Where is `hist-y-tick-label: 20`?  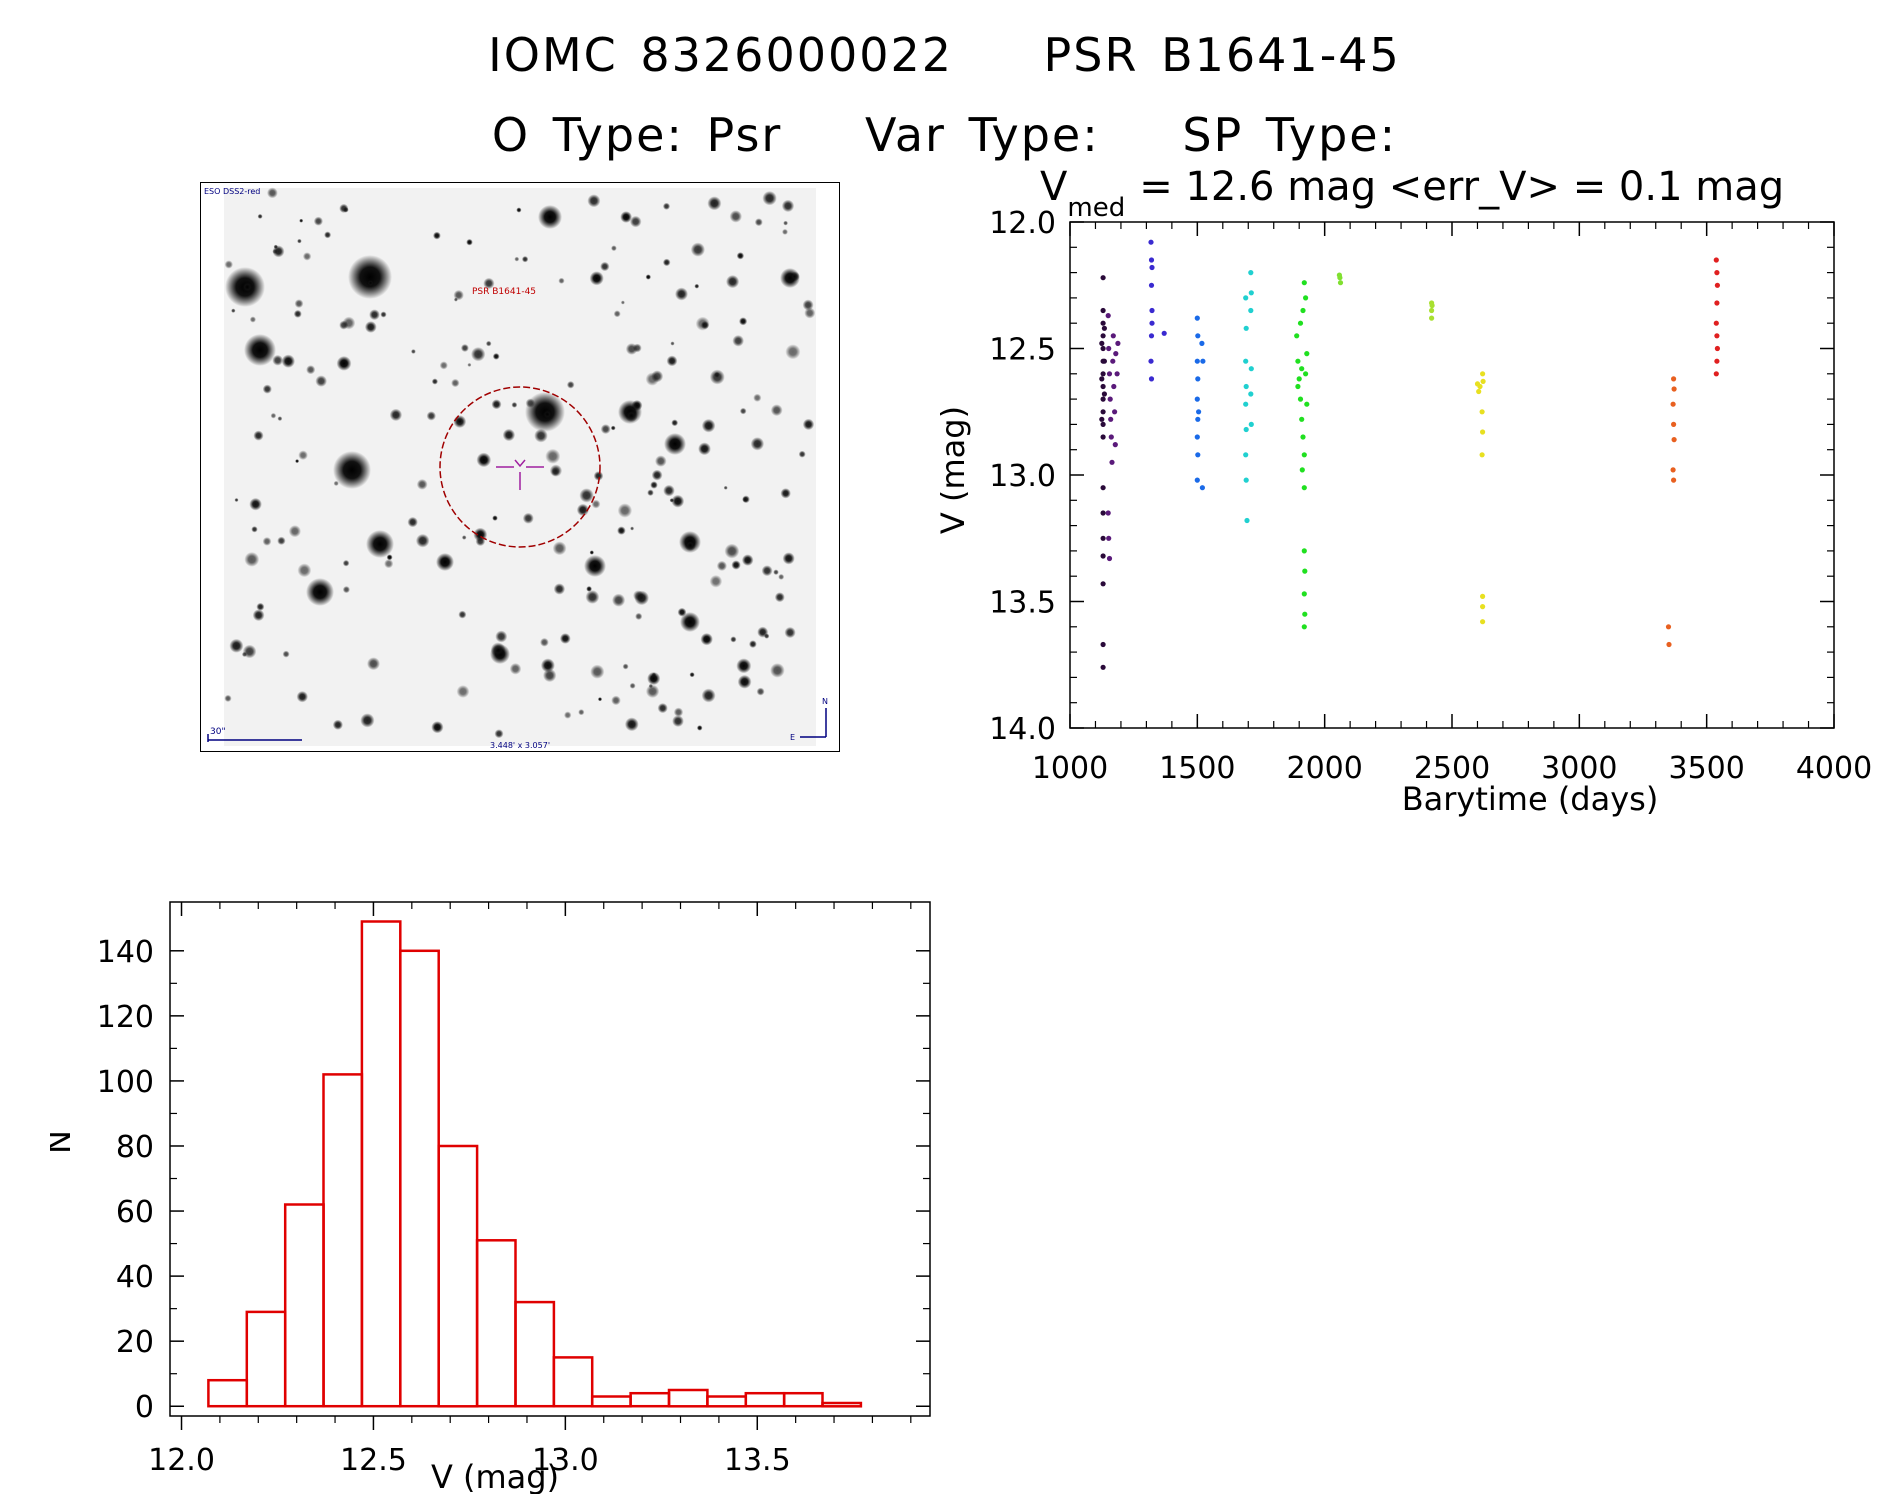 hist-y-tick-label: 20 is located at coordinates (135, 1342).